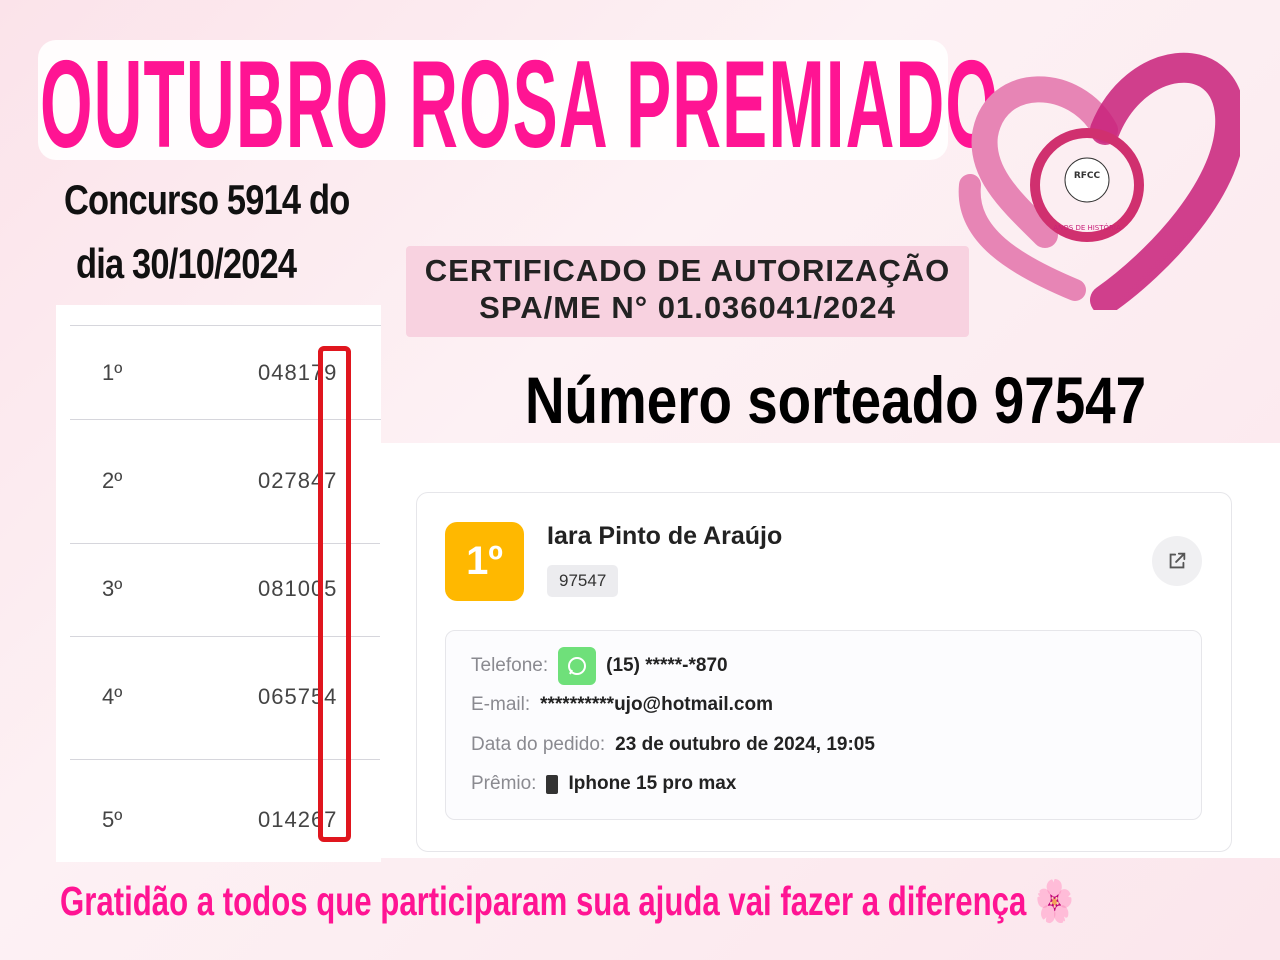 This screenshot has width=1280, height=960. I want to click on concurso-line-1: Concurso 5914 do, so click(207, 199).